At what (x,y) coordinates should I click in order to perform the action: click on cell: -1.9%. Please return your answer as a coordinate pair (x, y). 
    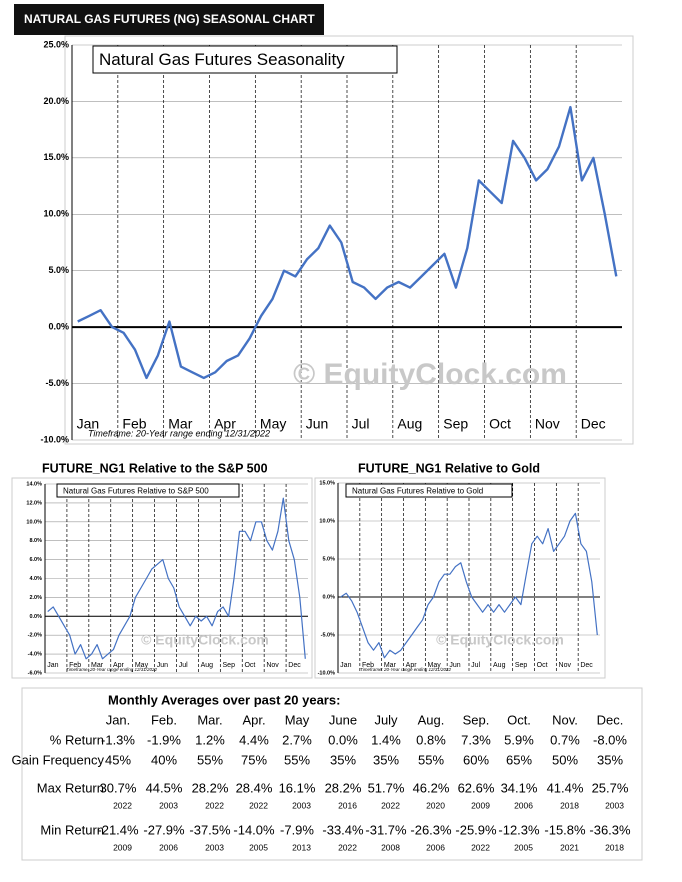
    Looking at the image, I should click on (164, 739).